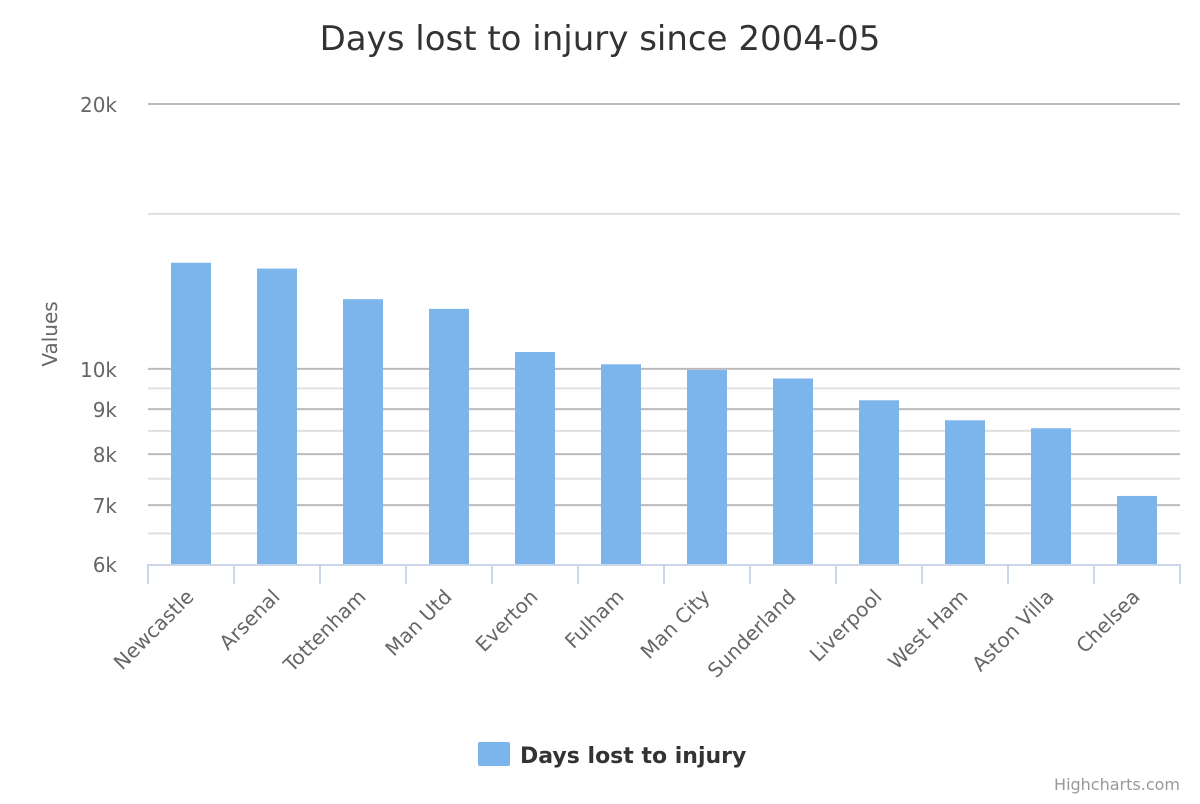 Image resolution: width=1200 pixels, height=804 pixels. I want to click on credits-link: Highcharts.com, so click(1117, 784).